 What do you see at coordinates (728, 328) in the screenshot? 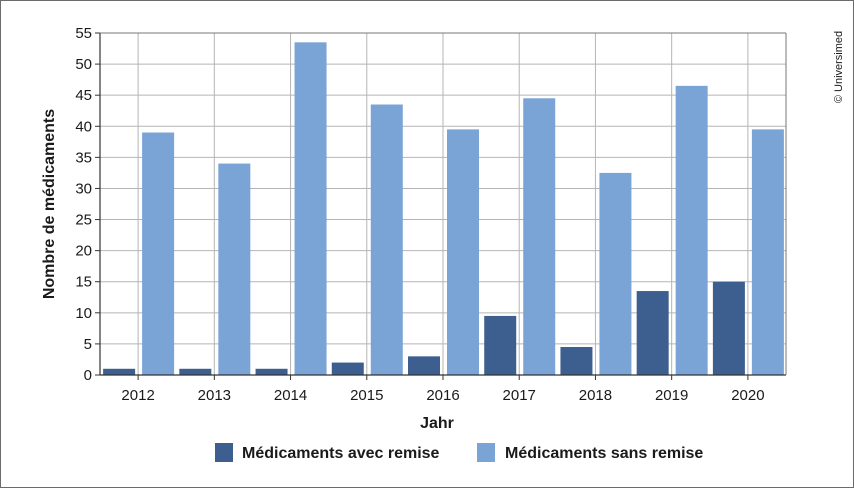
I see `bar-with-discount-2020` at bounding box center [728, 328].